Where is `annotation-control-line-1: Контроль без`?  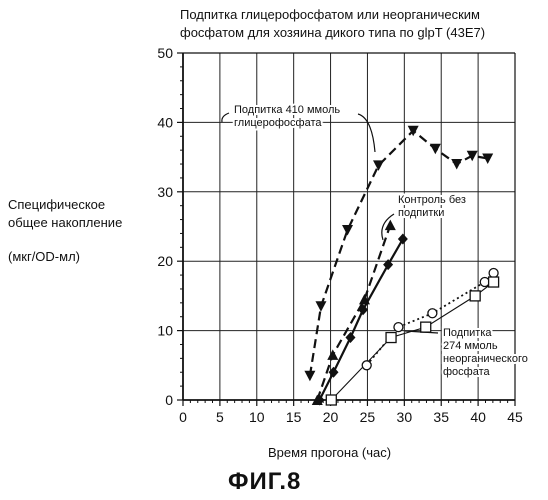
annotation-control-line-1: Контроль без is located at coordinates (432, 200).